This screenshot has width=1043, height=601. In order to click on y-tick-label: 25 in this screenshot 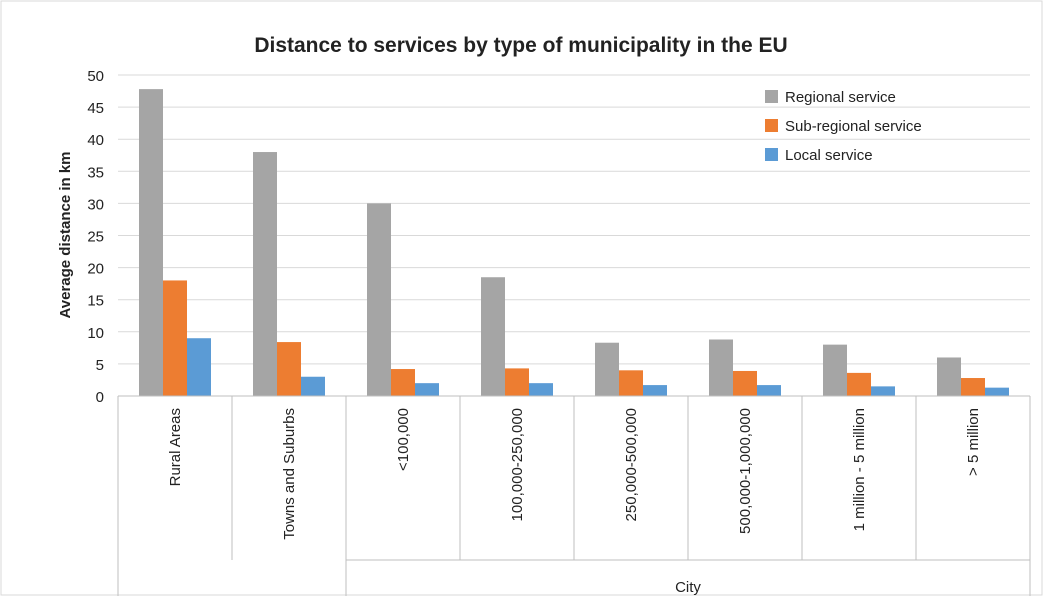, I will do `click(95, 237)`.